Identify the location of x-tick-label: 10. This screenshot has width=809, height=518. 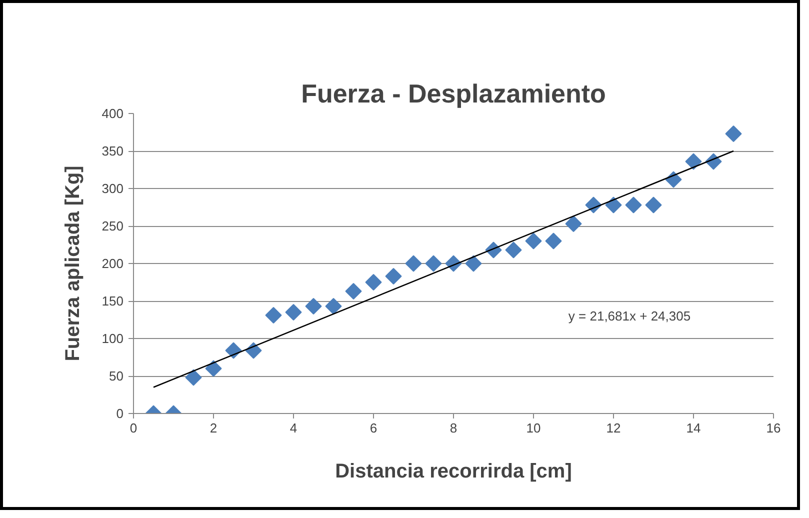
(533, 428).